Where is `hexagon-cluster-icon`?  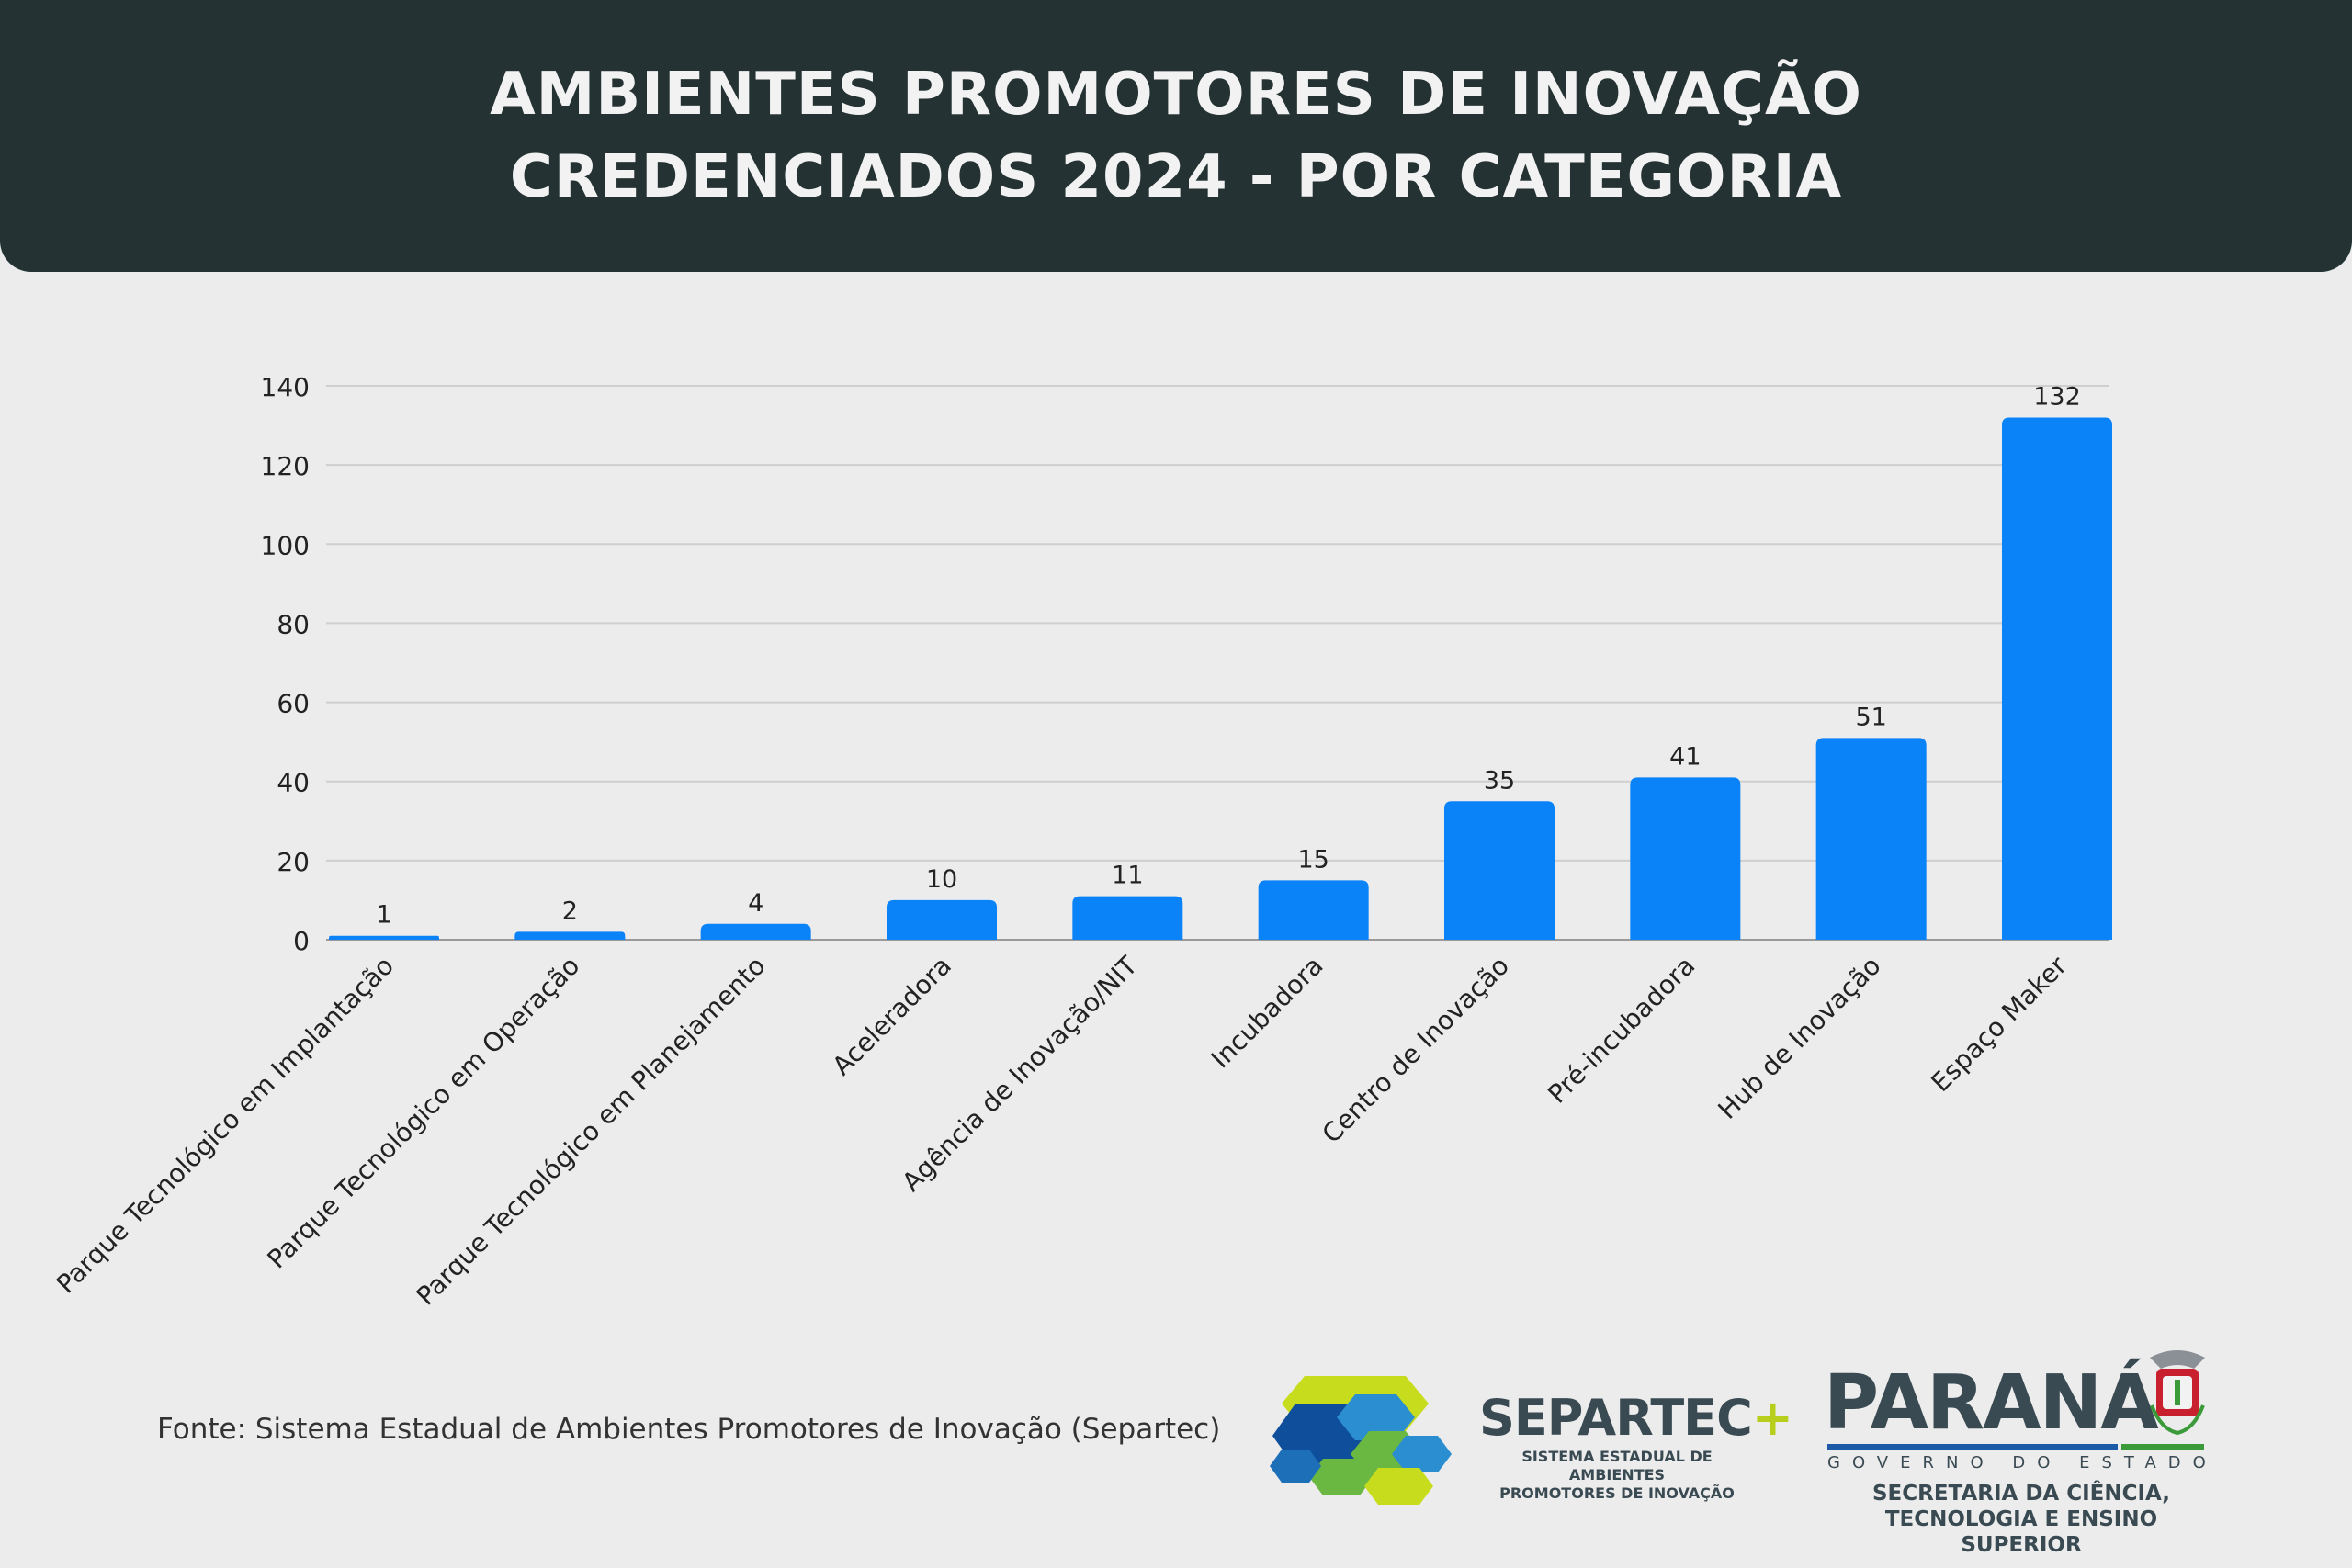
hexagon-cluster-icon is located at coordinates (1361, 1440).